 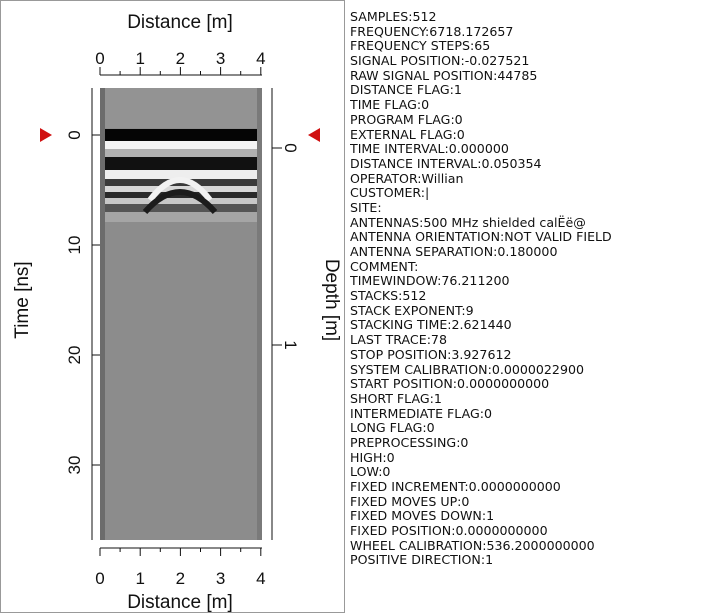 What do you see at coordinates (409, 442) in the screenshot?
I see `header-line: PREPROCESSING:0` at bounding box center [409, 442].